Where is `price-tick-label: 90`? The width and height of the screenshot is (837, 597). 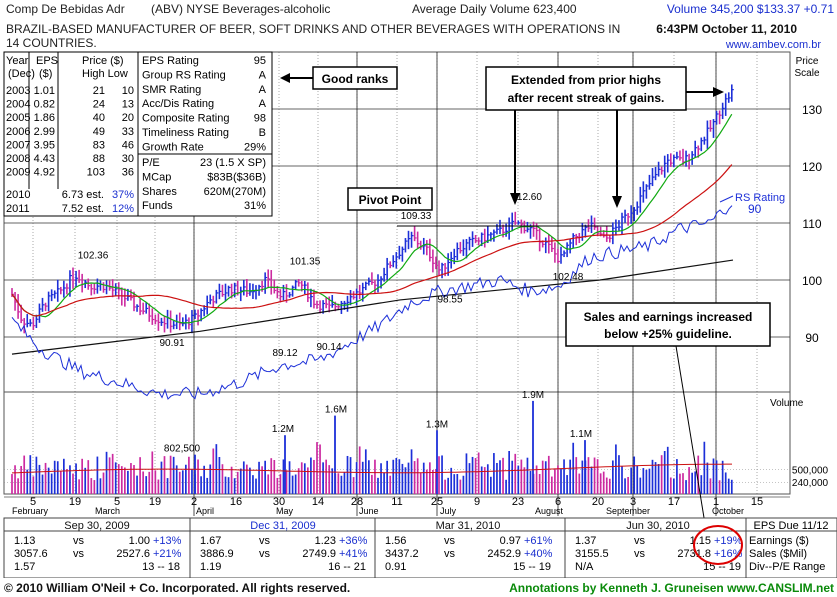 price-tick-label: 90 is located at coordinates (812, 338).